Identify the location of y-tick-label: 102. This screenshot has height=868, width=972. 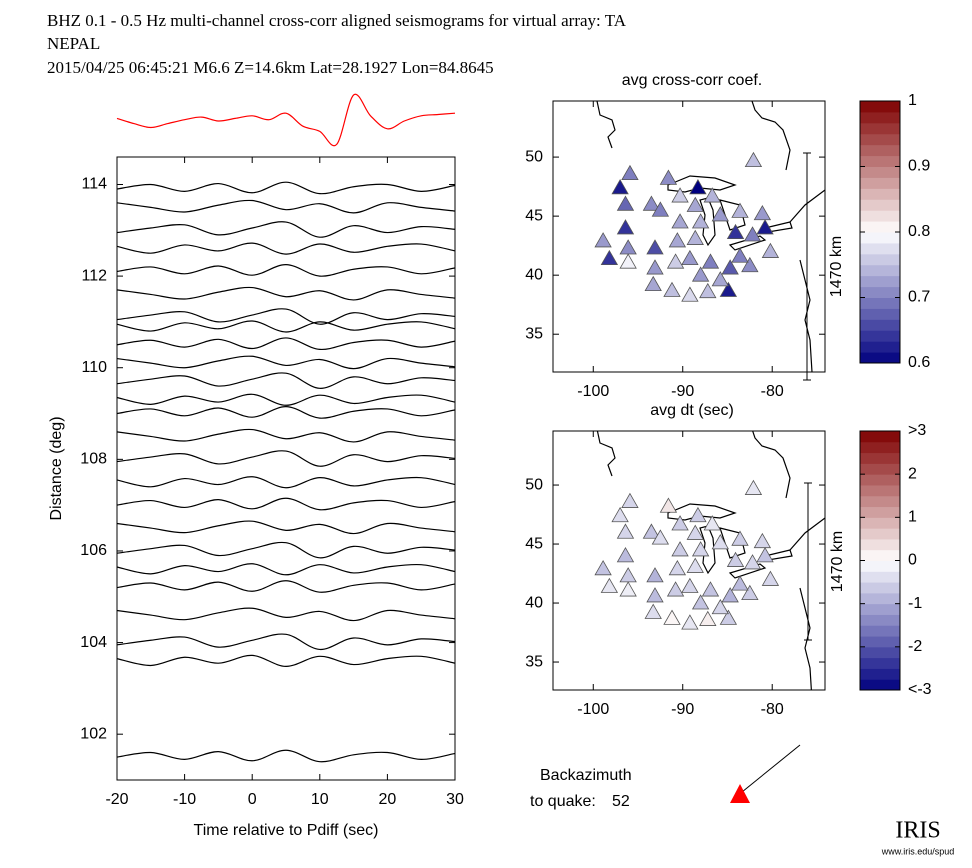
(93, 733).